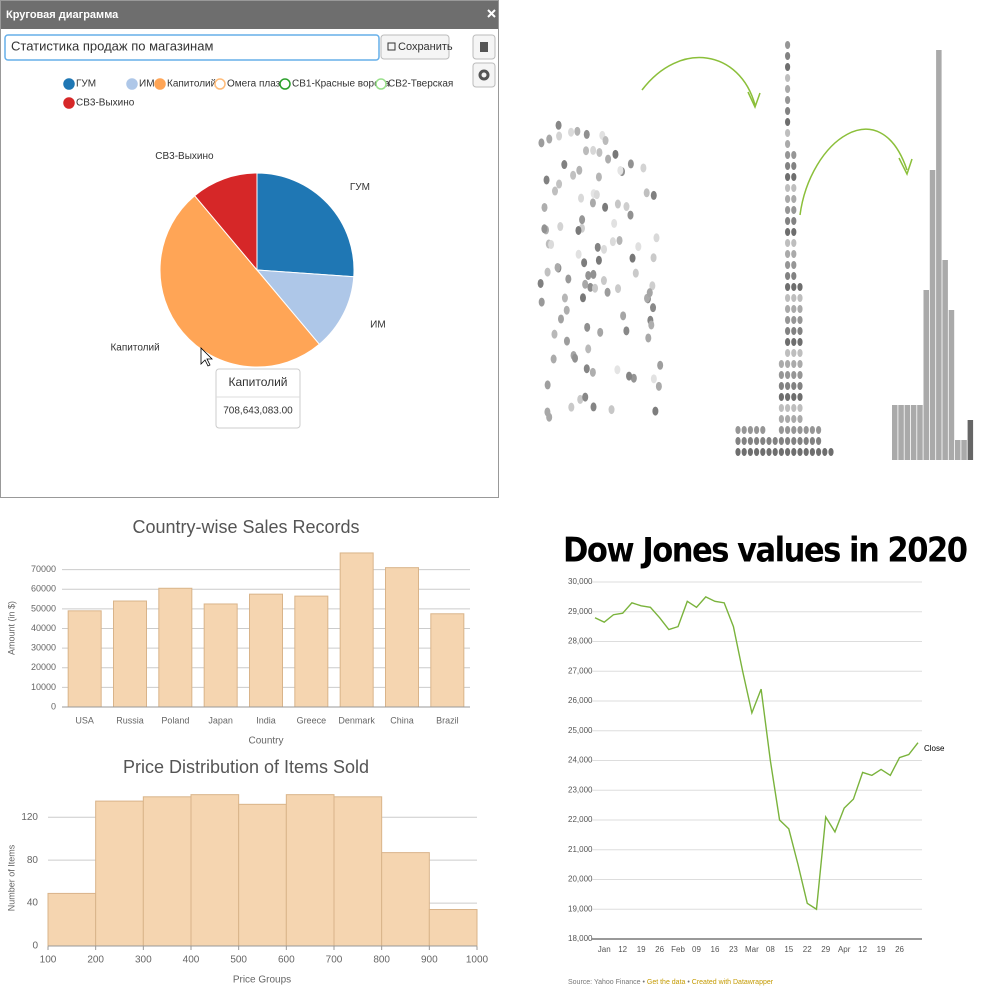 This screenshot has height=1000, width=1000. Describe the element at coordinates (402, 637) in the screenshot. I see `bar` at that location.